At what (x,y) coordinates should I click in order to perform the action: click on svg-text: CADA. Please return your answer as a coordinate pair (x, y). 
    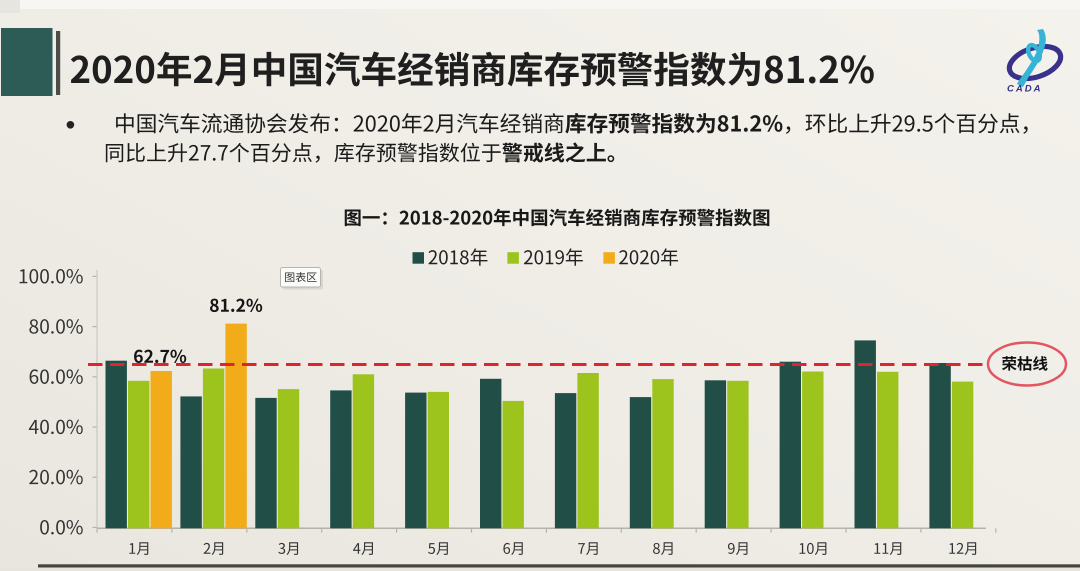
    Looking at the image, I should click on (1024, 89).